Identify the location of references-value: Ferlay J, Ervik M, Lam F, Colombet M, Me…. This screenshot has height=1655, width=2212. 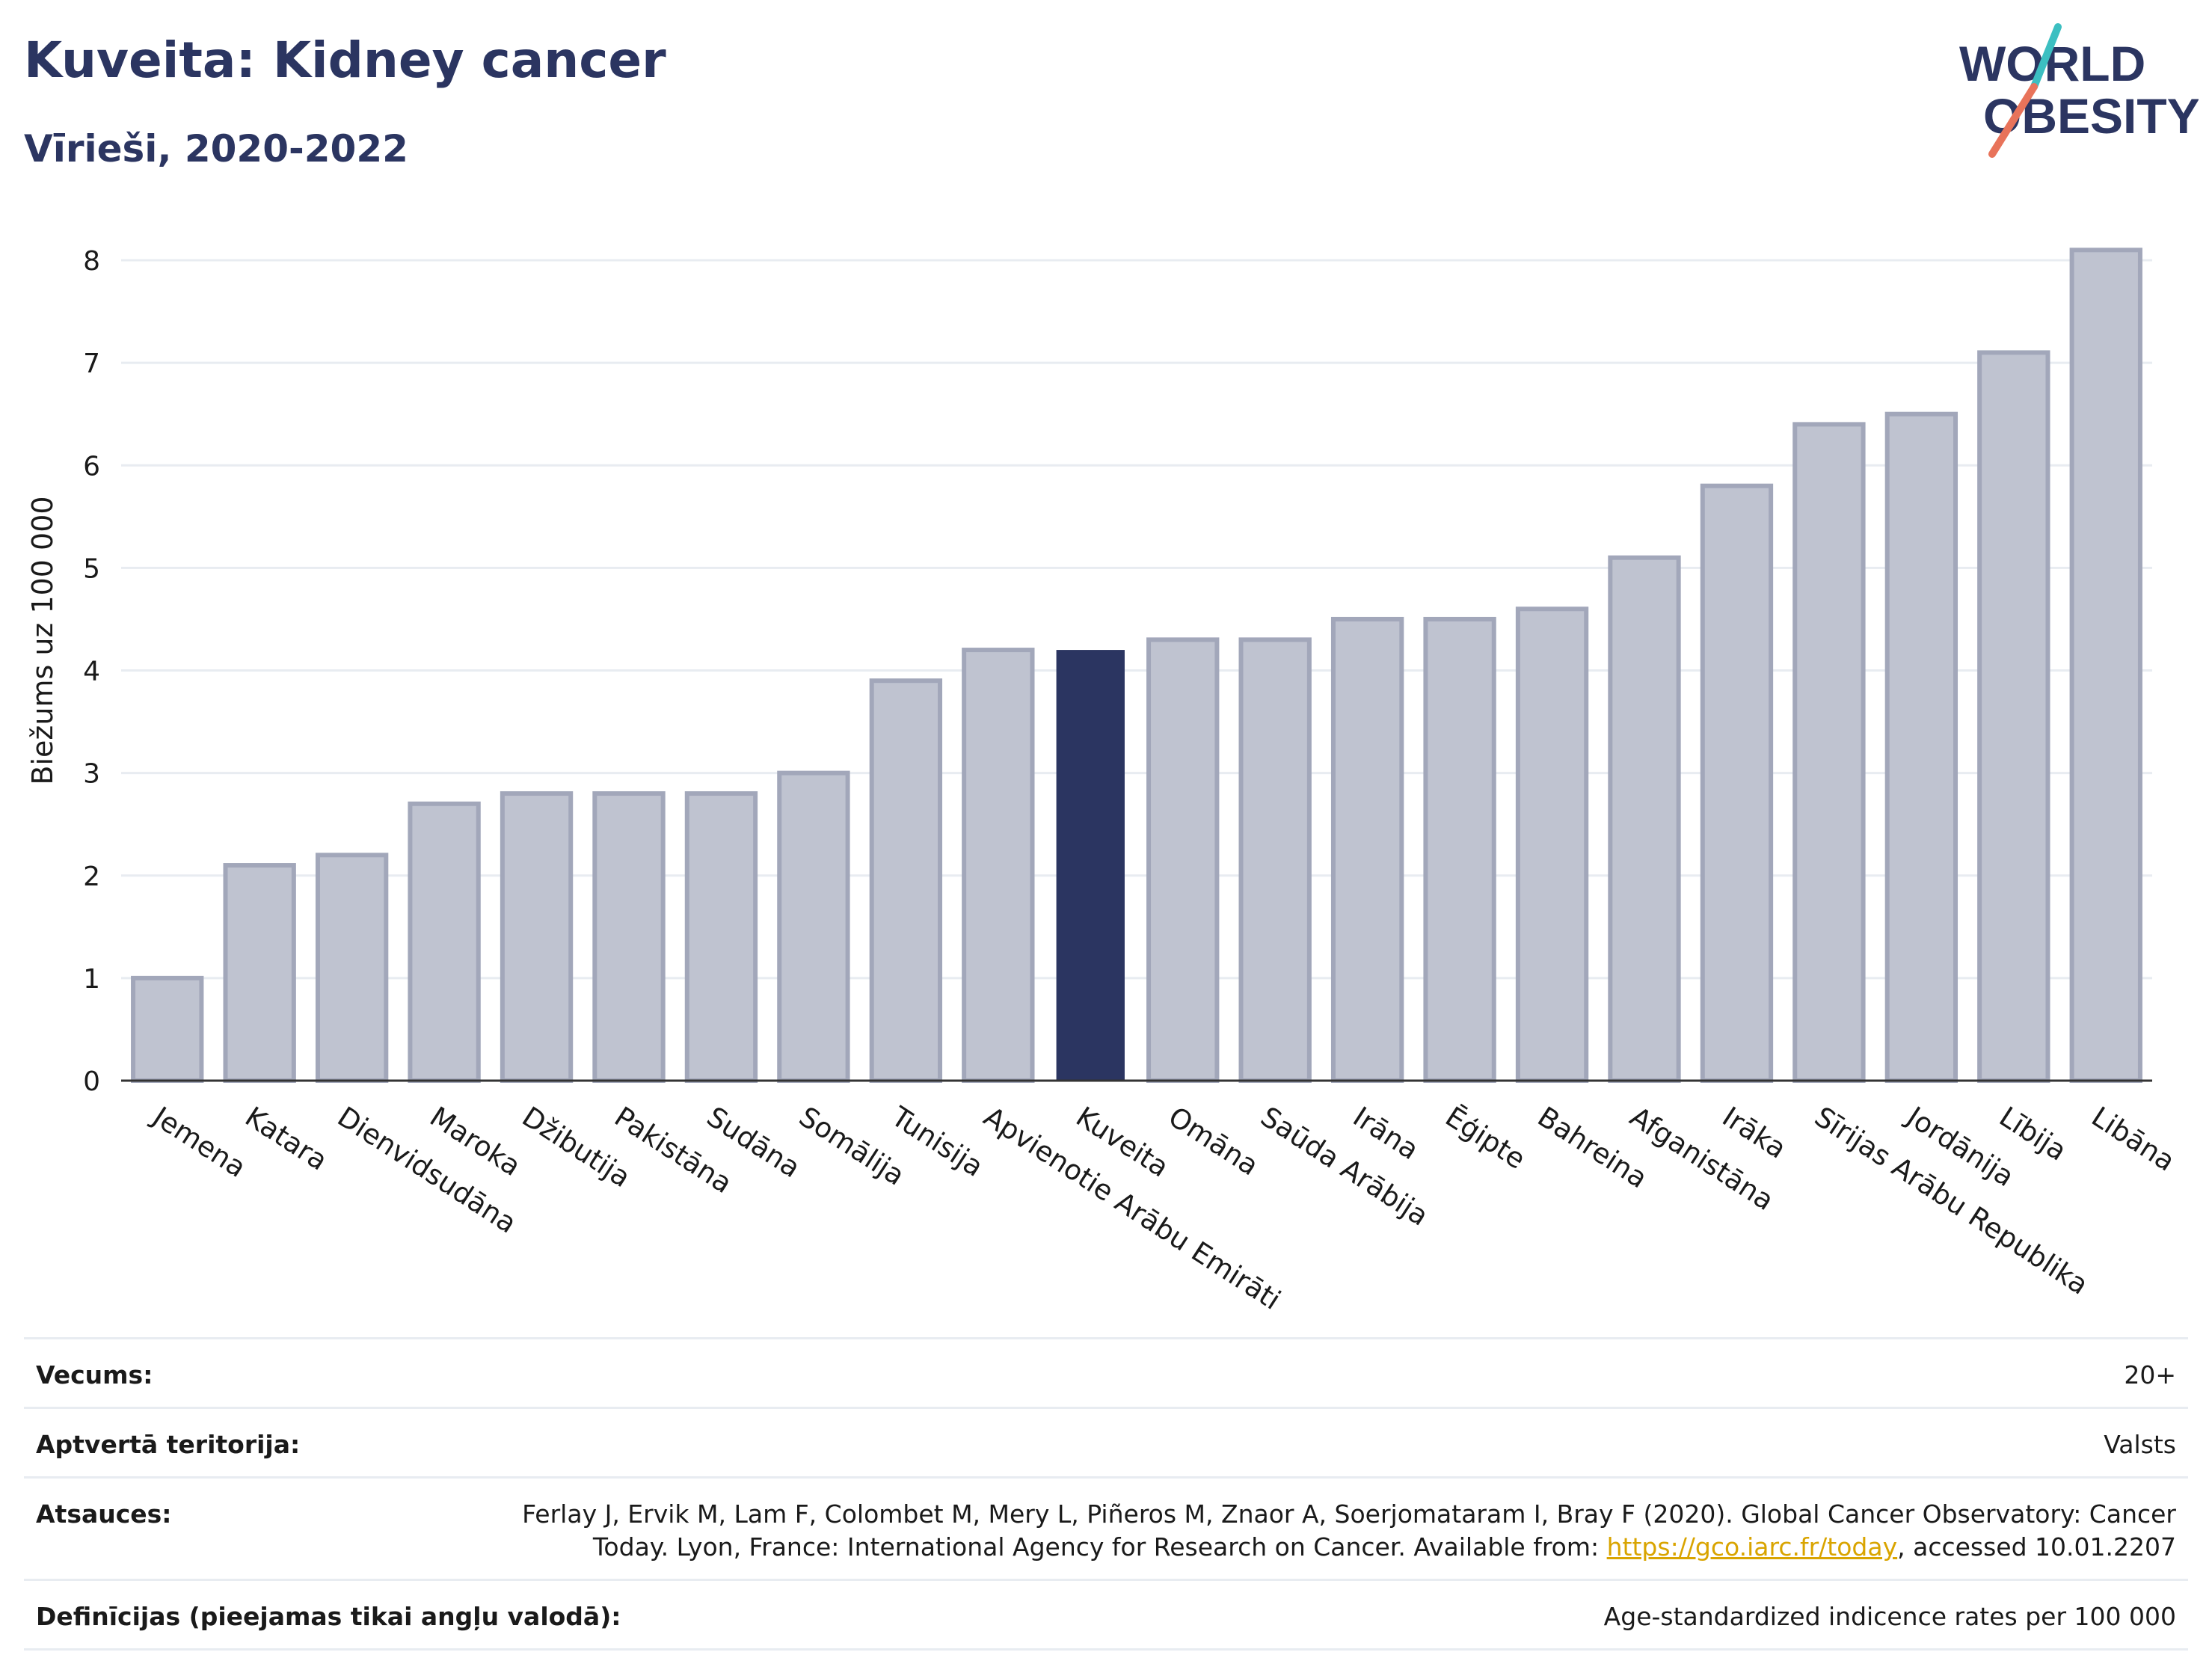
(1349, 1531).